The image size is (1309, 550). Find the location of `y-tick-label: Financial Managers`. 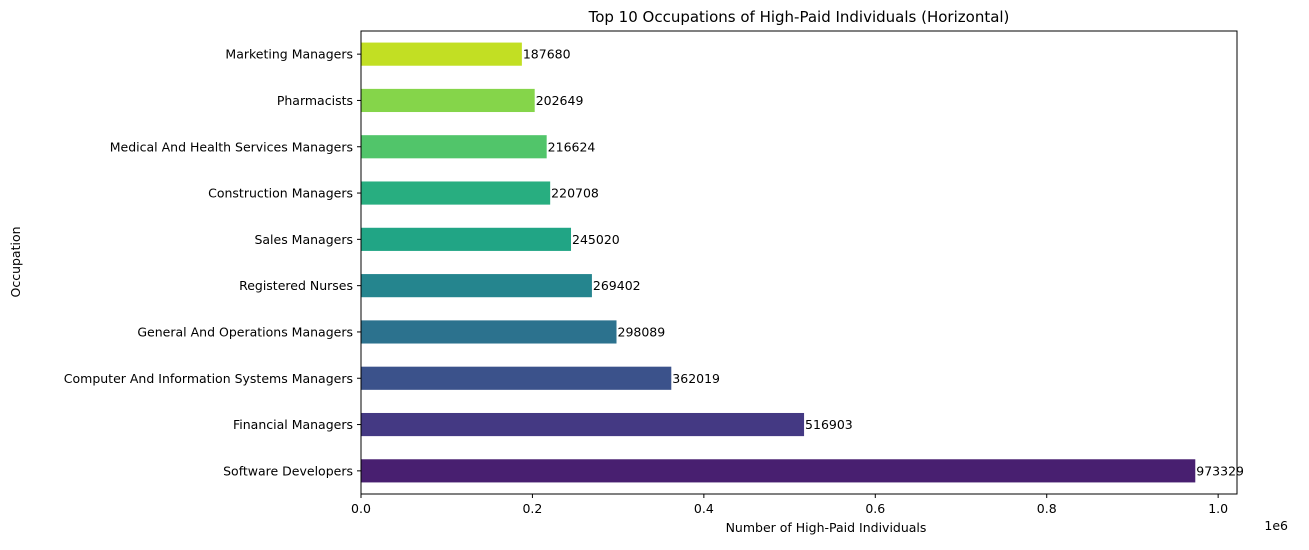

y-tick-label: Financial Managers is located at coordinates (293, 424).